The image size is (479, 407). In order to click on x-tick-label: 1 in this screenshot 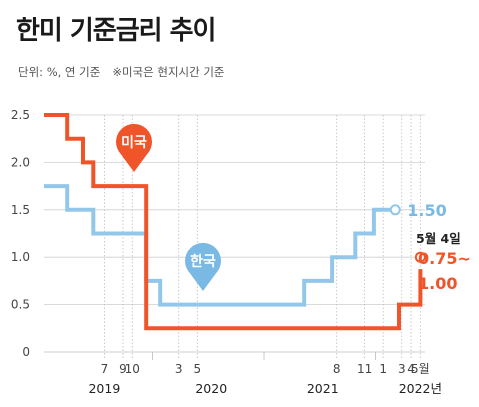, I will do `click(383, 369)`.